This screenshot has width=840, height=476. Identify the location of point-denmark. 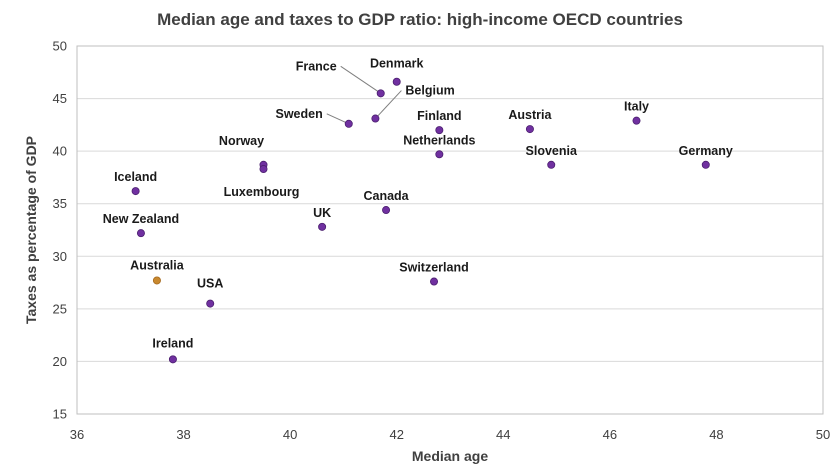
(396, 81).